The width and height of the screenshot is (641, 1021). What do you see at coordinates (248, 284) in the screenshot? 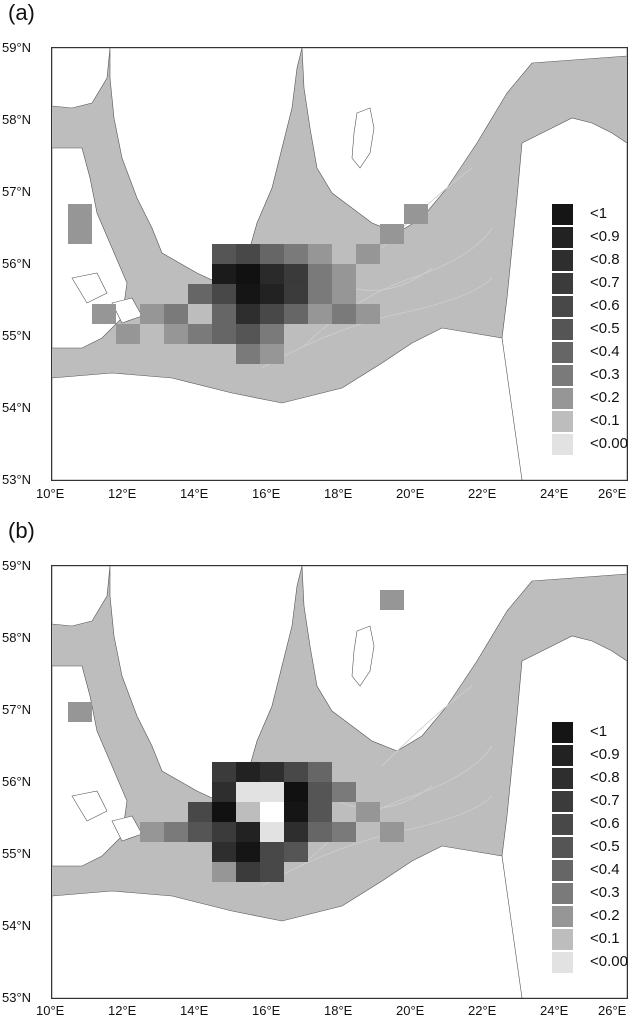
I see `grid-cells-a` at bounding box center [248, 284].